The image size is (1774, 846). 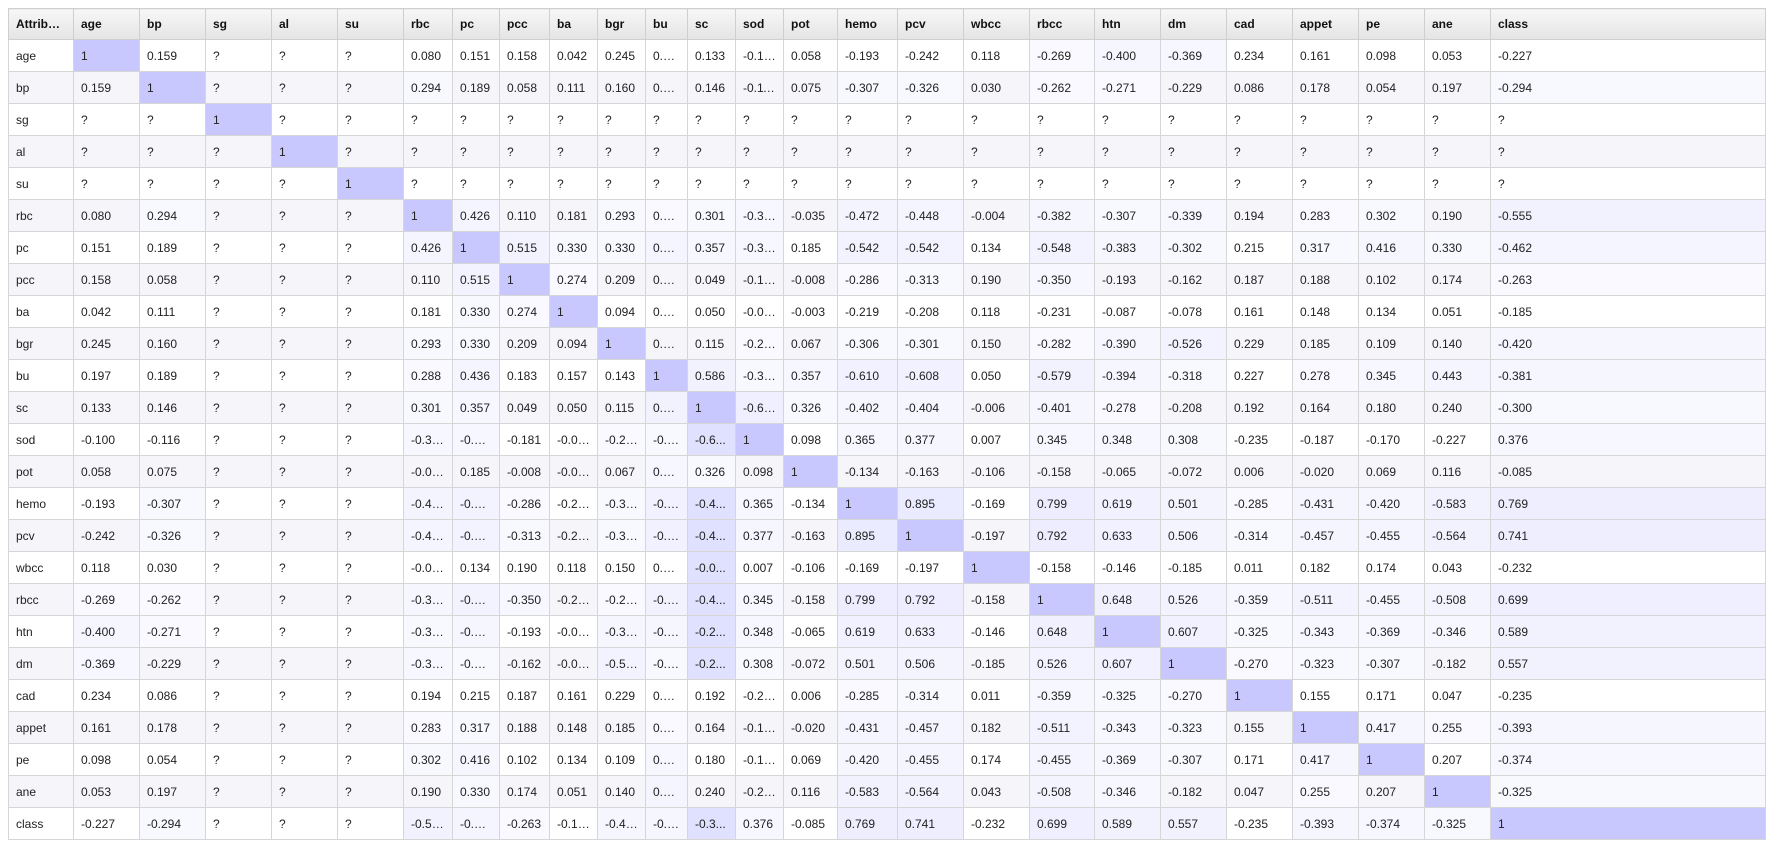 I want to click on column-header-class: class, so click(x=1628, y=24).